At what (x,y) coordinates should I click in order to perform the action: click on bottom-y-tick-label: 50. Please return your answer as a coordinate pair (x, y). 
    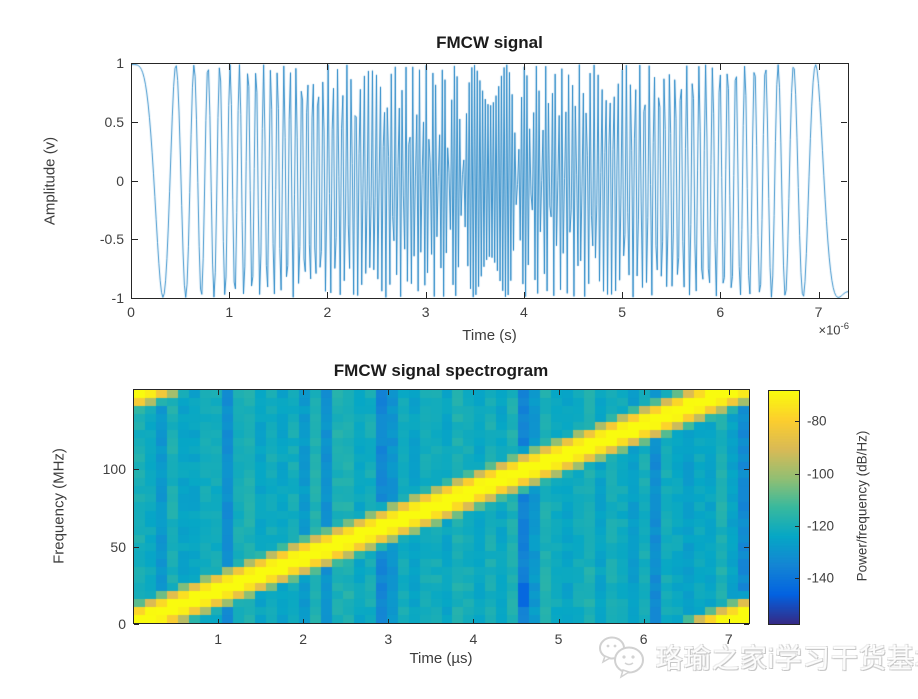
    Looking at the image, I should click on (118, 546).